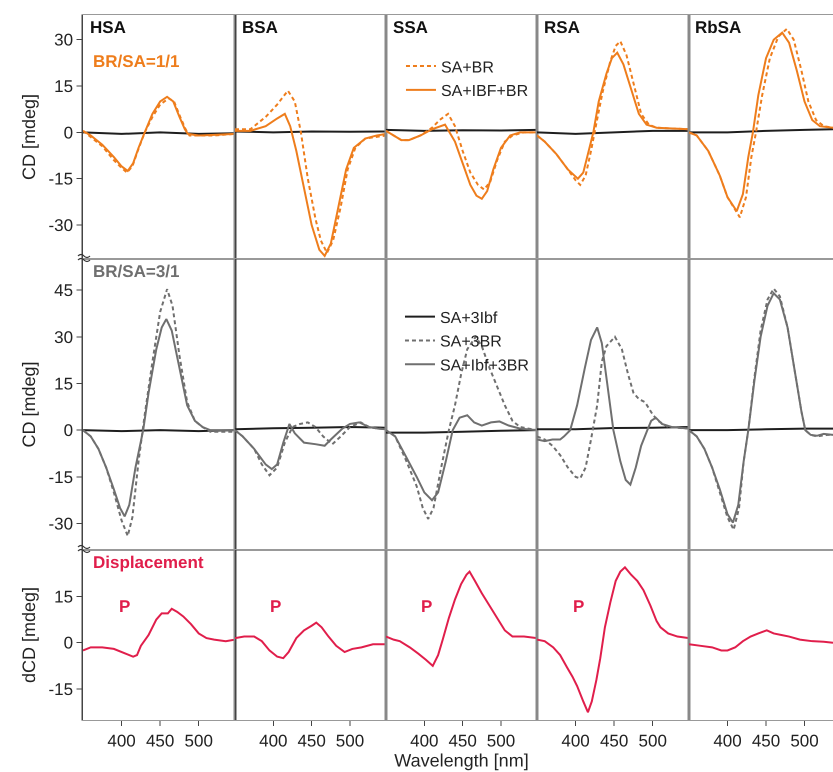  Describe the element at coordinates (136, 61) in the screenshot. I see `annotation: BR/SA=1/1` at that location.